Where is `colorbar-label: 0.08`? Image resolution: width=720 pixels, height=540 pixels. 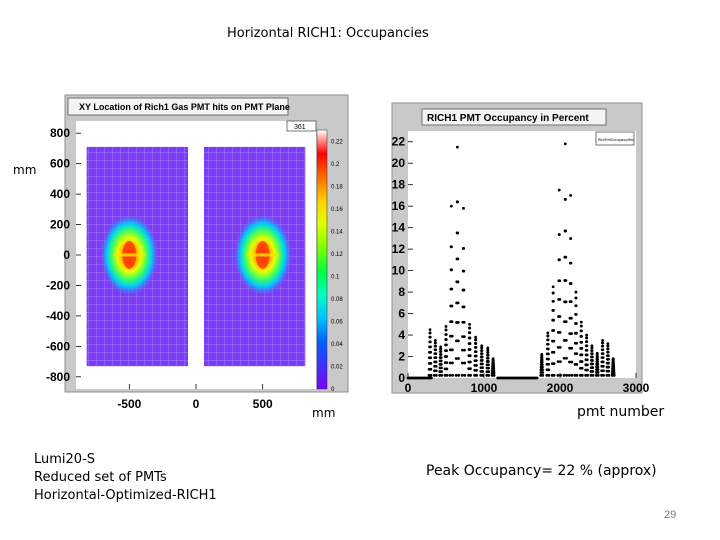 colorbar-label: 0.08 is located at coordinates (337, 300).